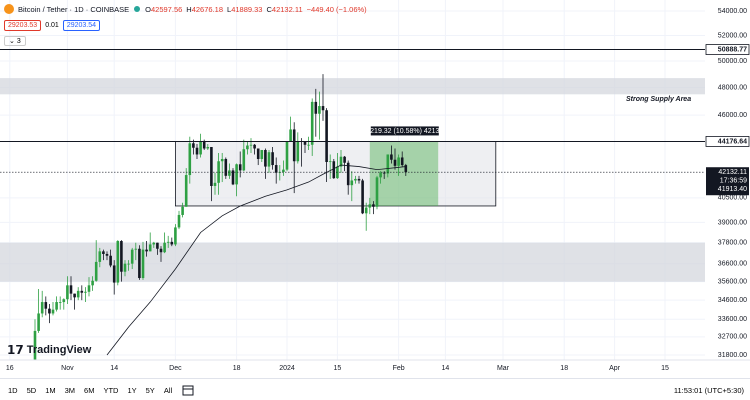 The image size is (750, 400). I want to click on level-label: 44176.64, so click(732, 141).